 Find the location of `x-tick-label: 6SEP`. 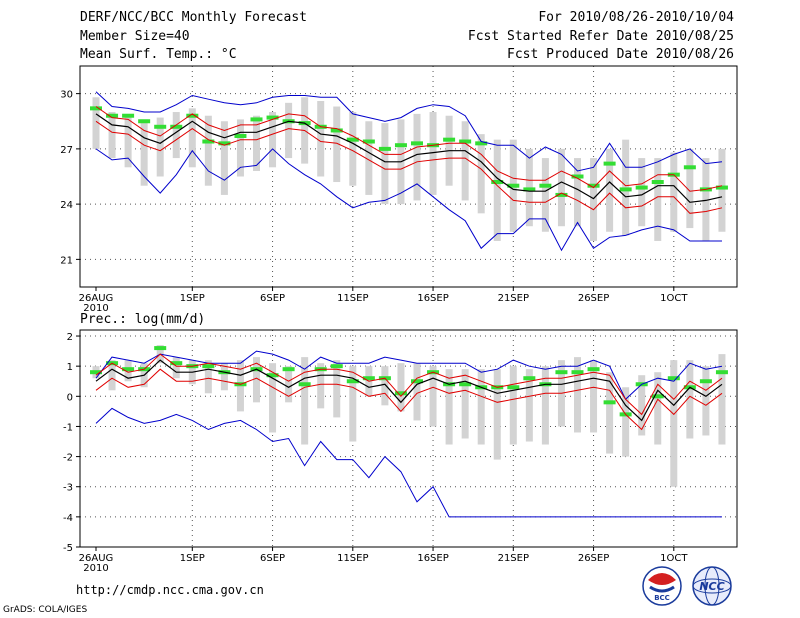

x-tick-label: 6SEP is located at coordinates (272, 558).